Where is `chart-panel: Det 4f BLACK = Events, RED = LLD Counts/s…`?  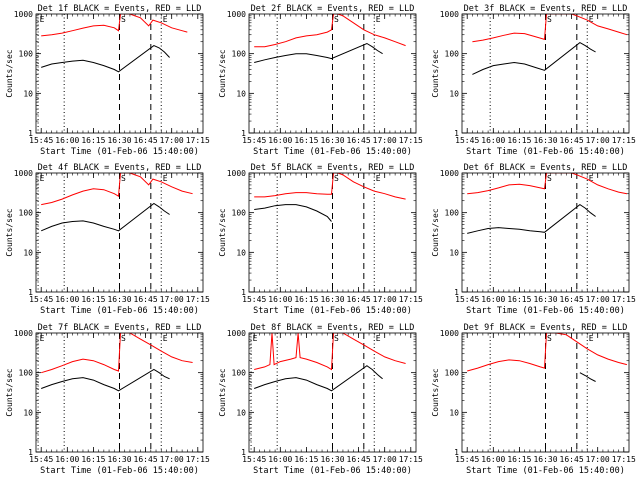 chart-panel: Det 4f BLACK = Events, RED = LLD Counts/s… is located at coordinates (107, 239).